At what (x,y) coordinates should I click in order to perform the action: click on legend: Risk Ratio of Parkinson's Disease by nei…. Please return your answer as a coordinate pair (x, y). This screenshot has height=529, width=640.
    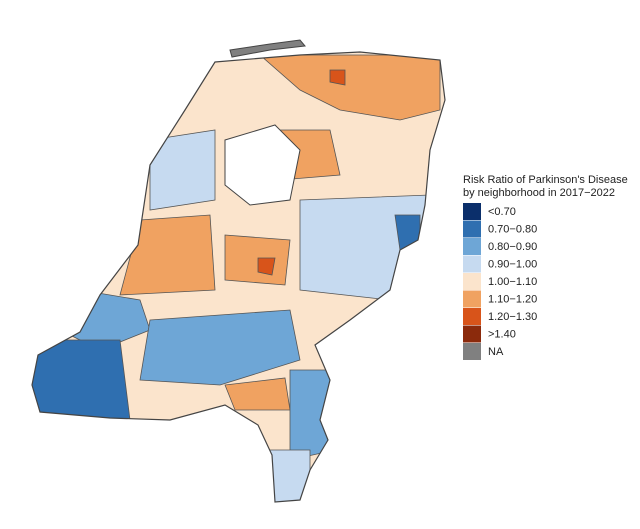
    Looking at the image, I should click on (545, 267).